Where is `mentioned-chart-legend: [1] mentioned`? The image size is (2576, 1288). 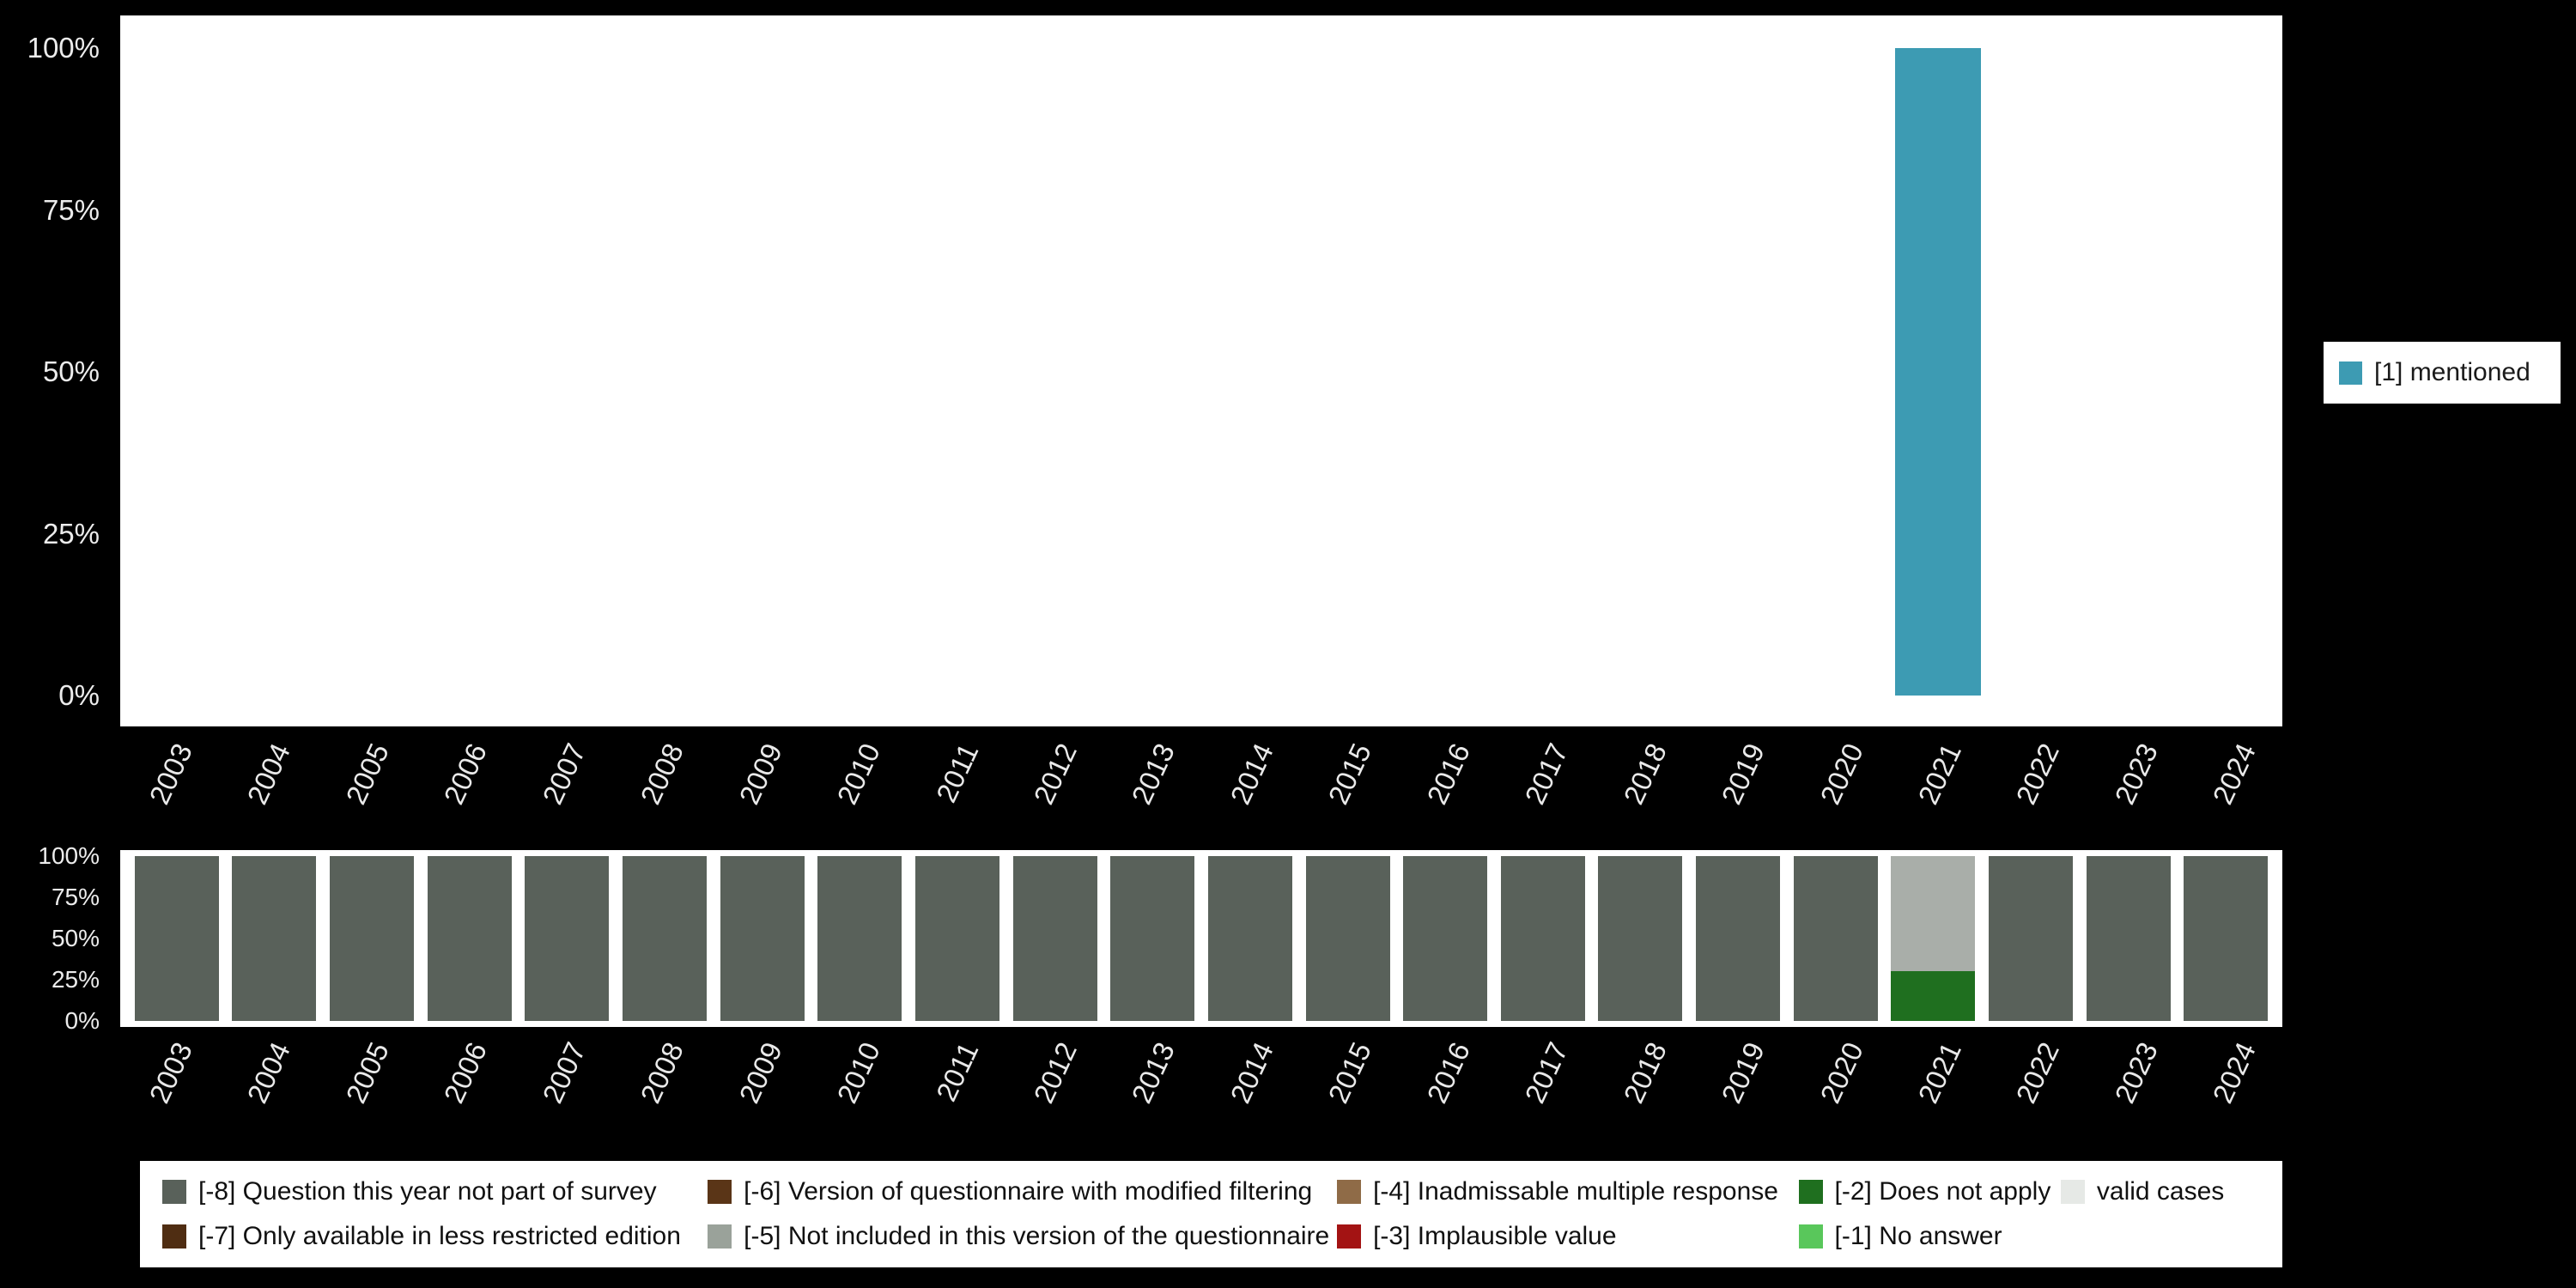 mentioned-chart-legend: [1] mentioned is located at coordinates (2442, 373).